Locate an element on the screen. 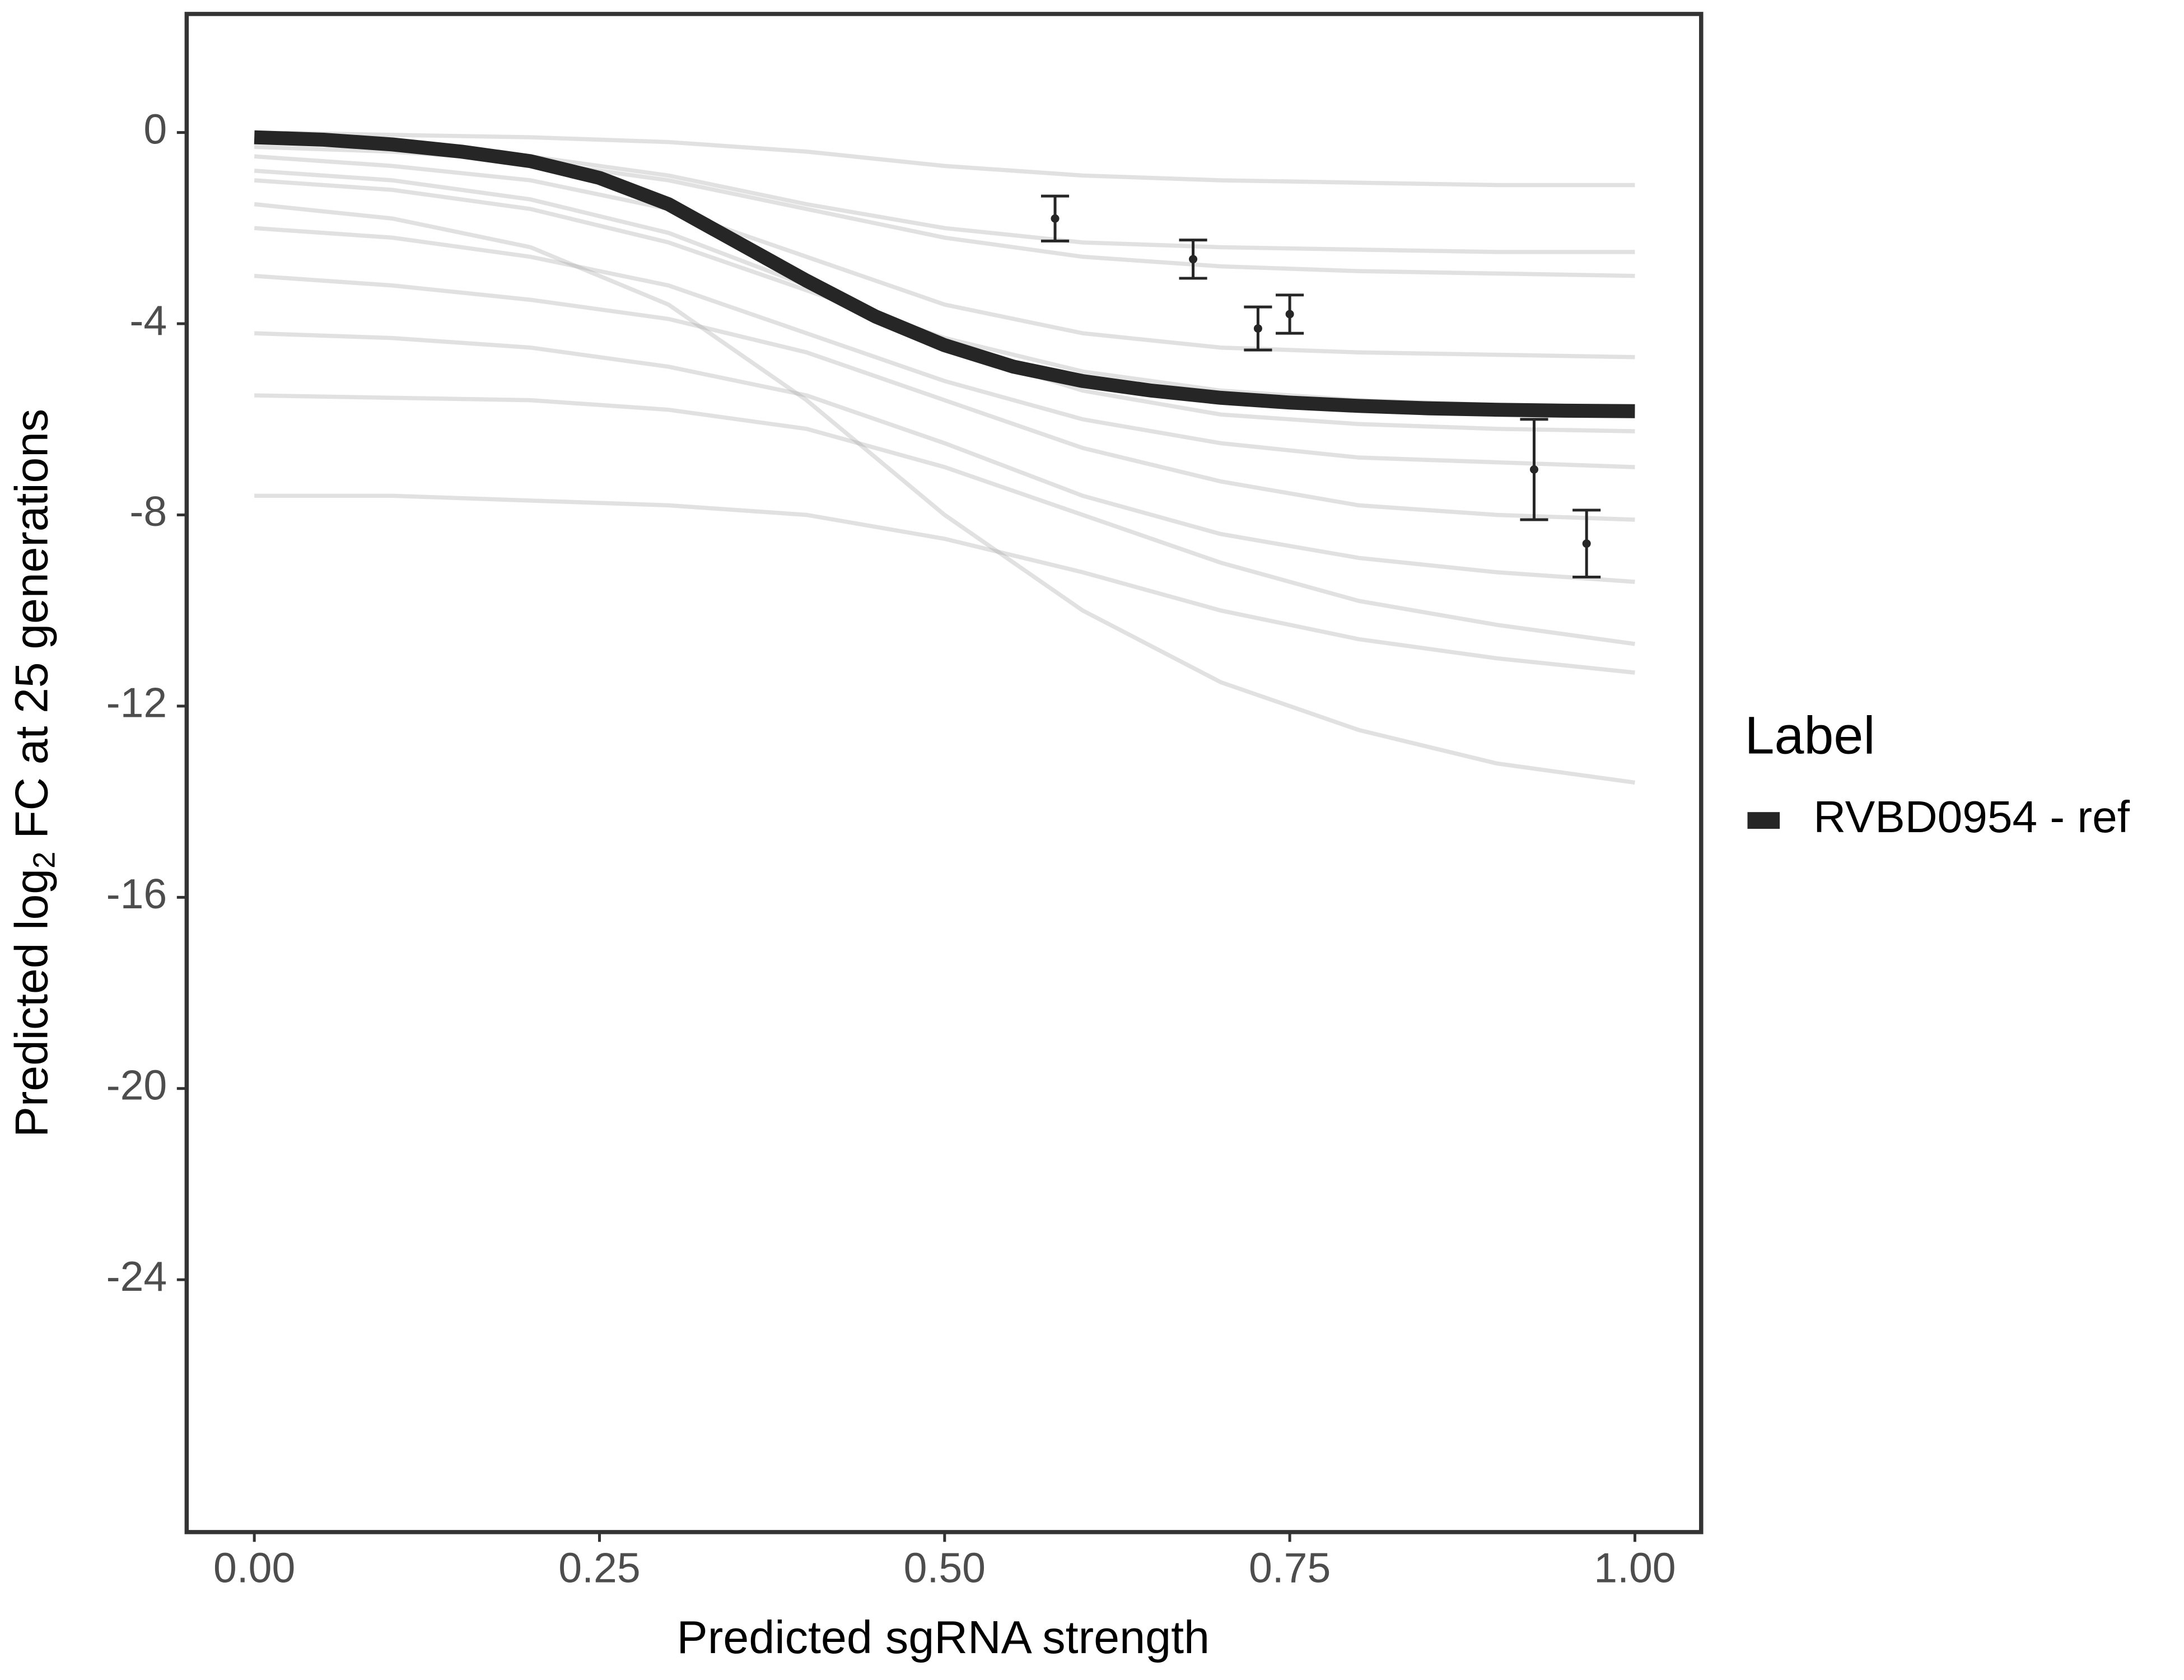 Image resolution: width=2184 pixels, height=1680 pixels. y-tick-label: -12 is located at coordinates (136, 703).